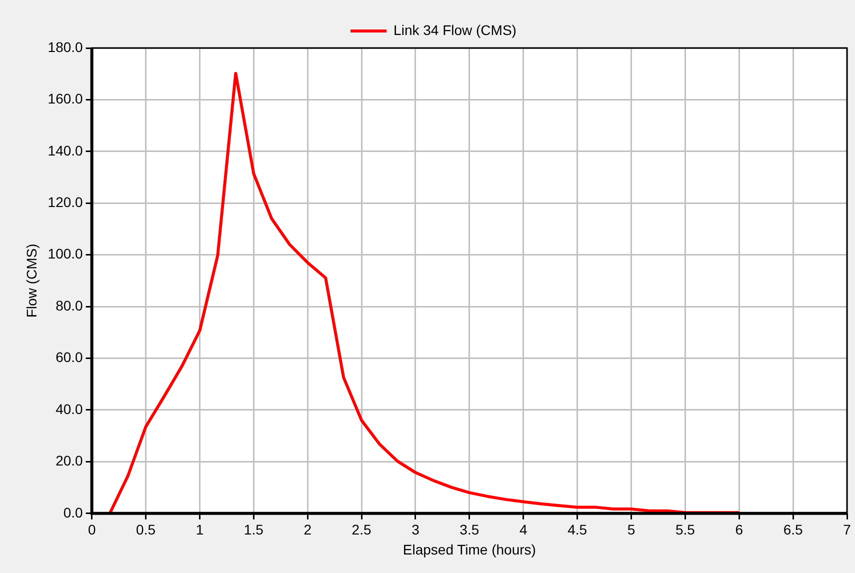  What do you see at coordinates (70, 408) in the screenshot?
I see `y-tick-label: 40.0` at bounding box center [70, 408].